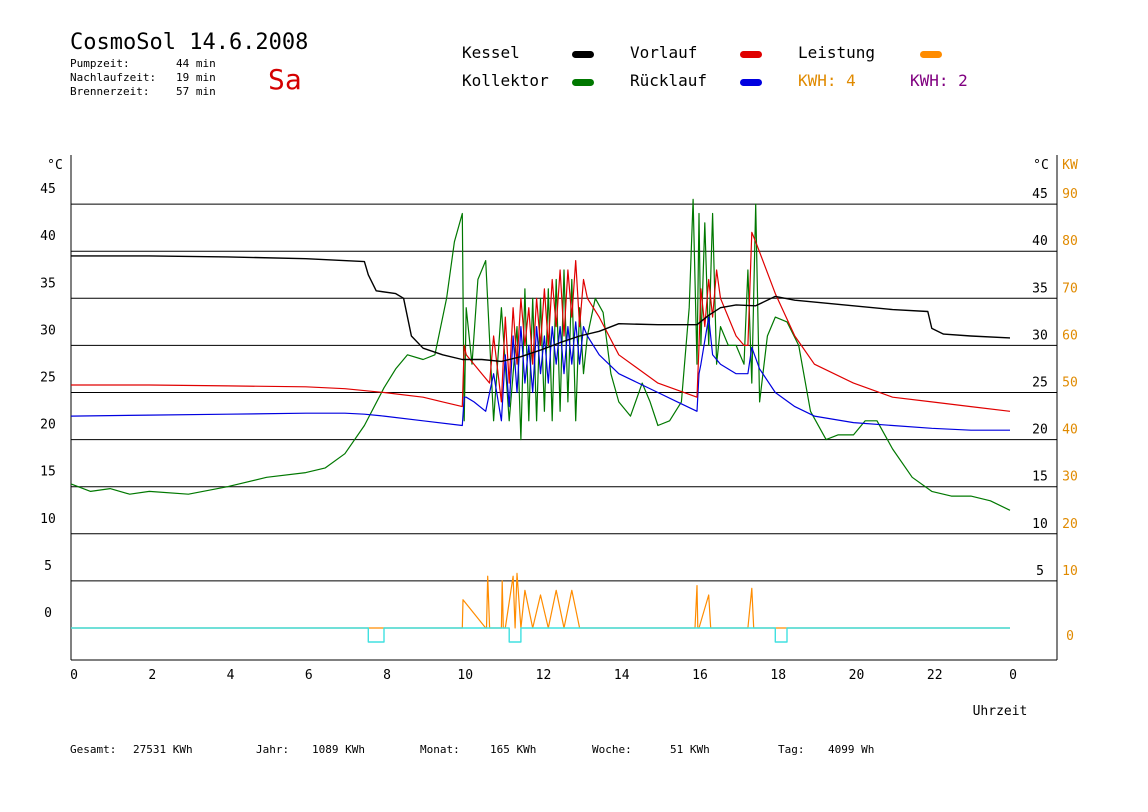  Describe the element at coordinates (1040, 524) in the screenshot. I see `y-tick-label-right: 10` at that location.